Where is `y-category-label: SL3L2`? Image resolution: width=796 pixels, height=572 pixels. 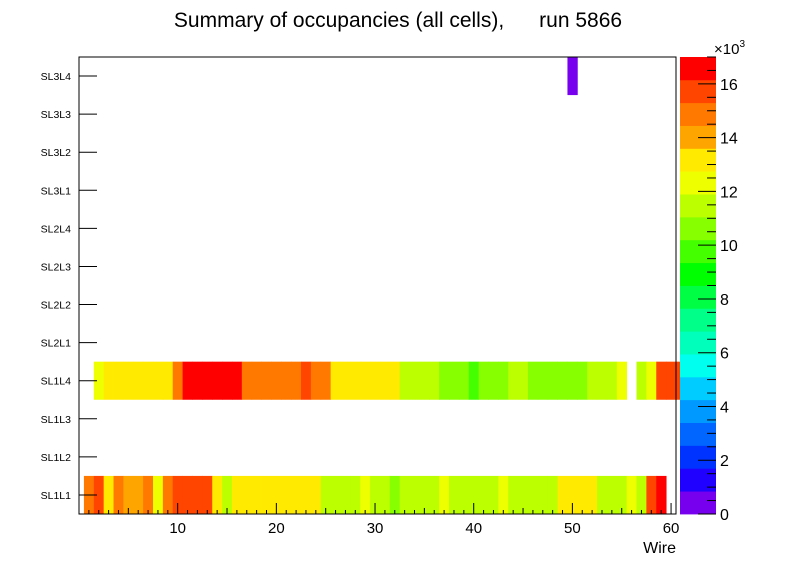
y-category-label: SL3L2 is located at coordinates (56, 153).